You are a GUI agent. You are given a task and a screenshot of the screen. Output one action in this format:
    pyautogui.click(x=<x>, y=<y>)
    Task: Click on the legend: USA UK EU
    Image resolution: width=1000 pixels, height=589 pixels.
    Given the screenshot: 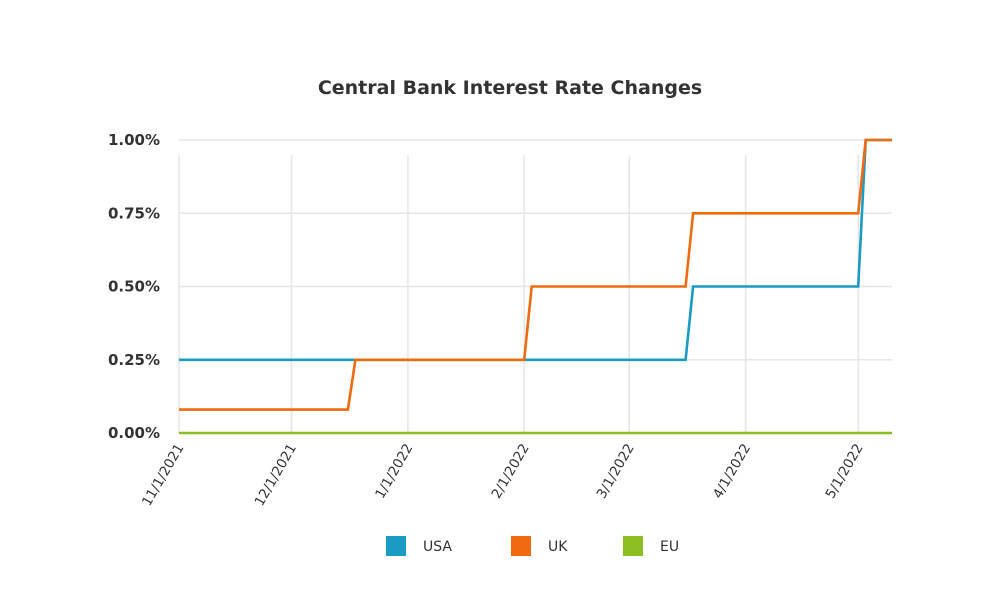 What is the action you would take?
    pyautogui.click(x=532, y=546)
    